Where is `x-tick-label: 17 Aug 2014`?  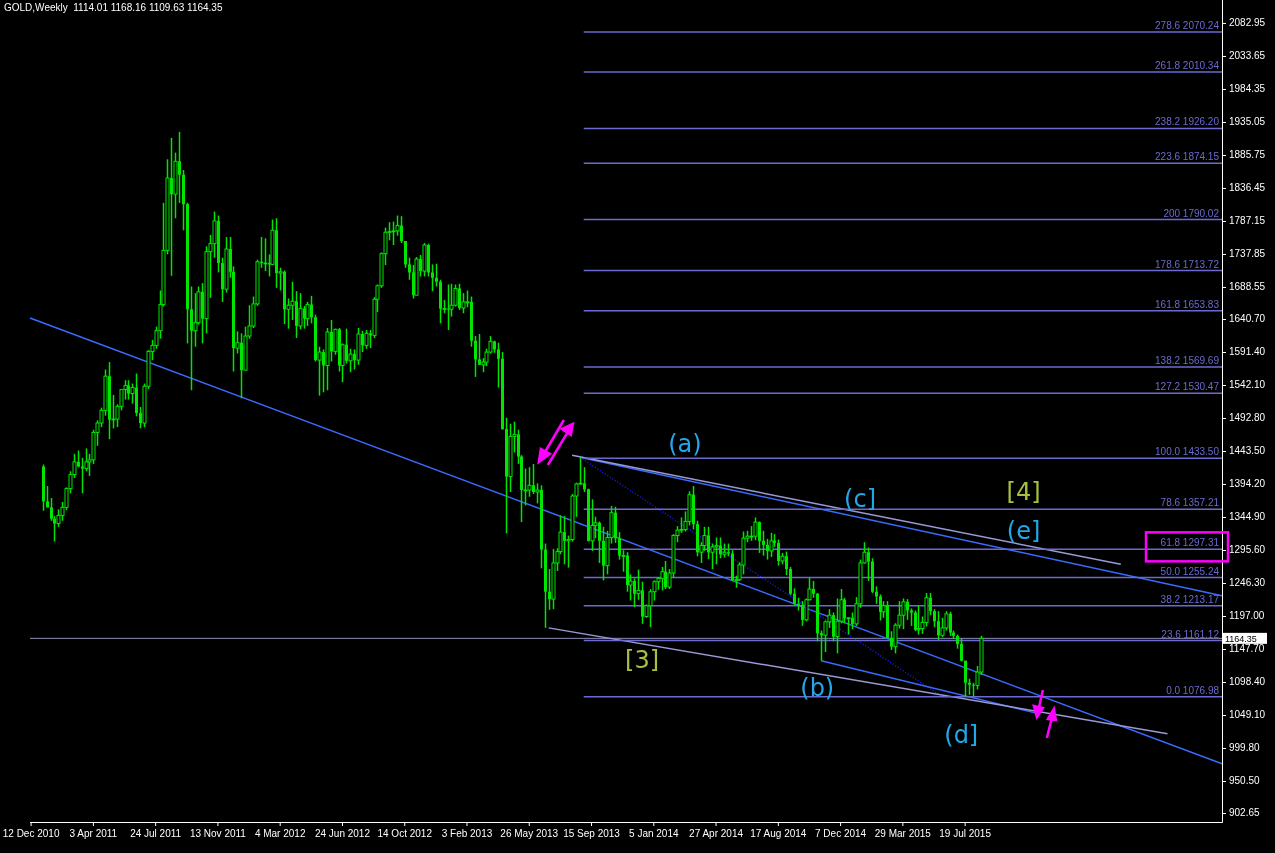
x-tick-label: 17 Aug 2014 is located at coordinates (778, 833).